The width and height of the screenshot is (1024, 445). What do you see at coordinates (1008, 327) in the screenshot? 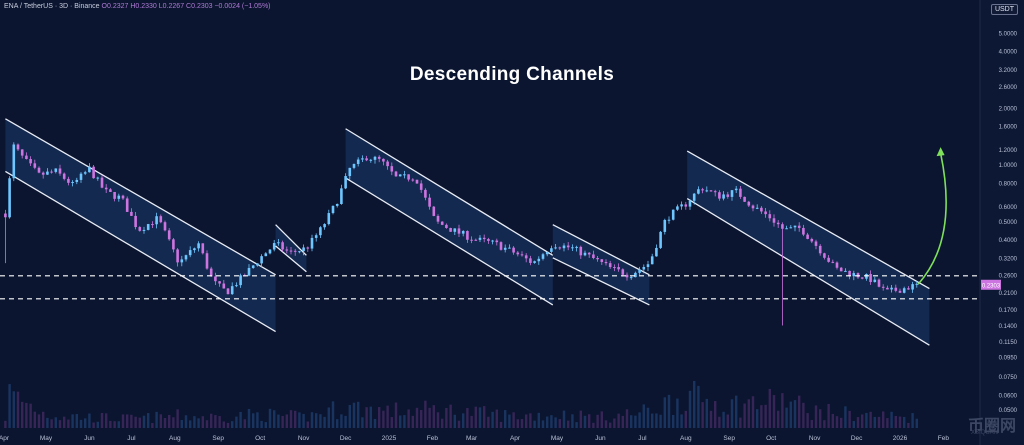
I see `y-tick-label: 0.1400` at bounding box center [1008, 327].